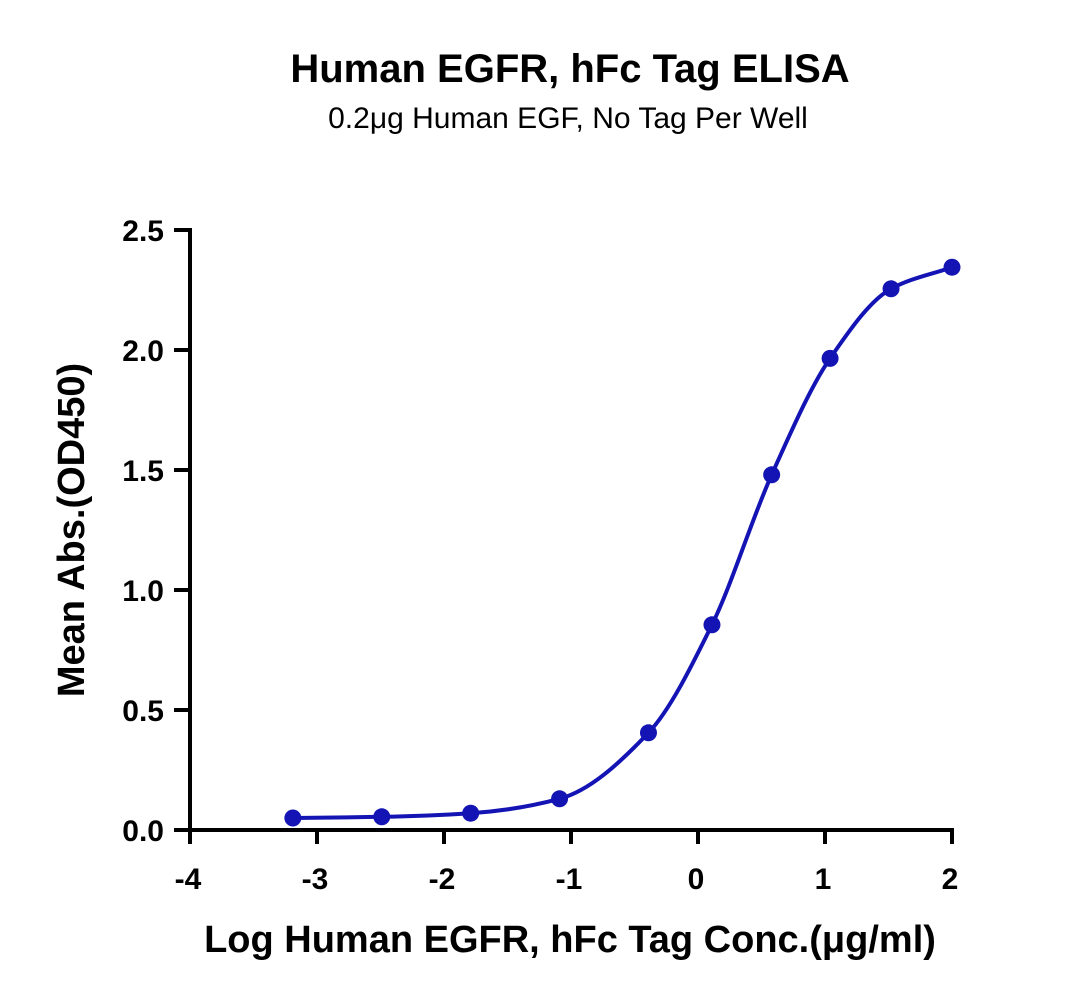 The height and width of the screenshot is (1004, 1073). What do you see at coordinates (143, 231) in the screenshot?
I see `y-tick-label: 2.5` at bounding box center [143, 231].